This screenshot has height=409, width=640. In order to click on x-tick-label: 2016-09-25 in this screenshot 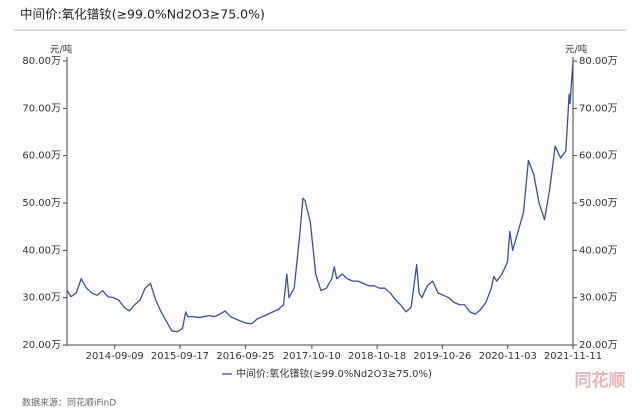, I will do `click(245, 356)`.